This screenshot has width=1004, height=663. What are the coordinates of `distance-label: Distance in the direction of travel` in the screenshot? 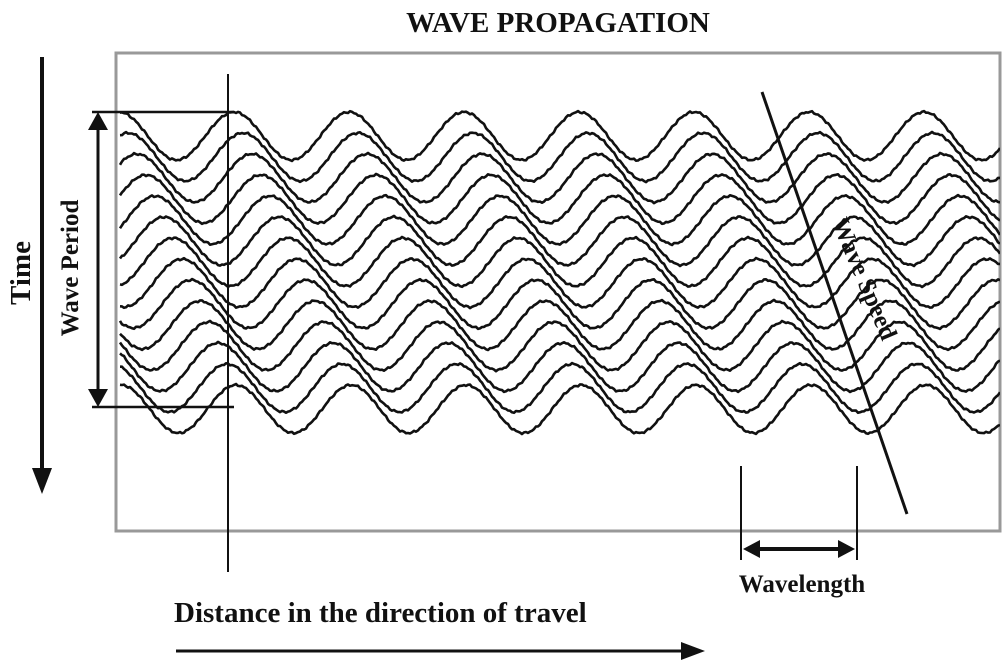 It's located at (380, 613).